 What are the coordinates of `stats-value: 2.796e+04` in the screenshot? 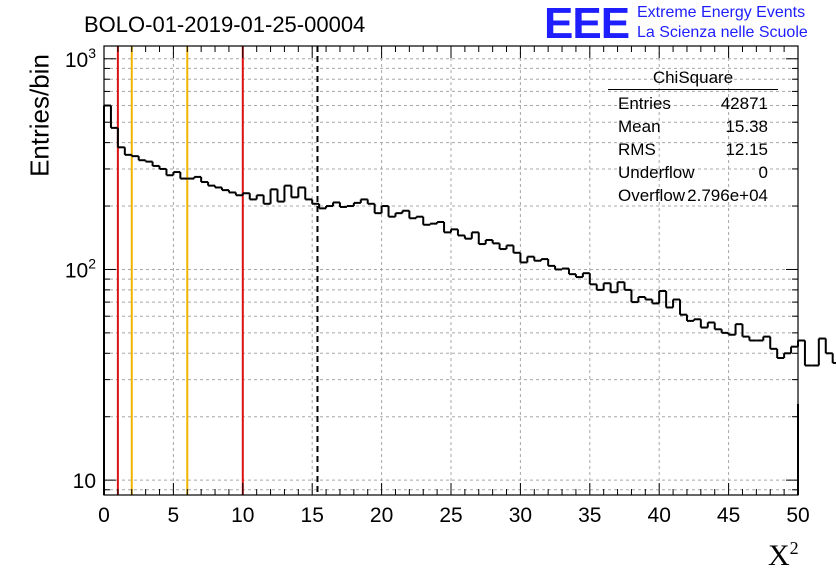 It's located at (727, 195).